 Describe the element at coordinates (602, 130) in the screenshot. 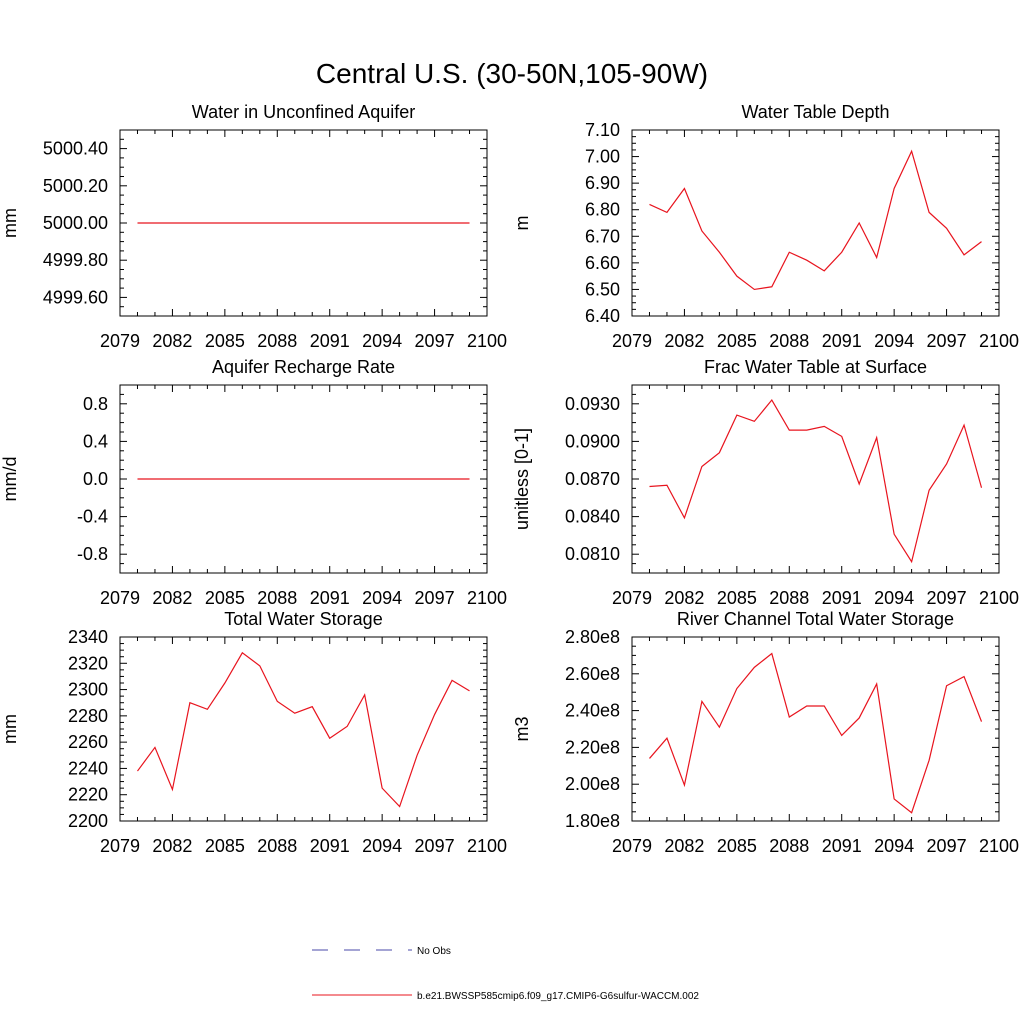

I see `y-tick-label: 7.10` at that location.